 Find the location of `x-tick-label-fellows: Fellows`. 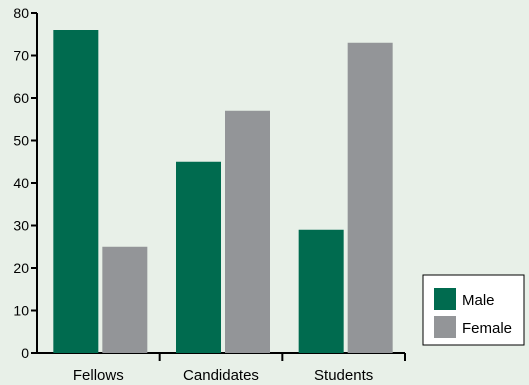

x-tick-label-fellows: Fellows is located at coordinates (98, 375).